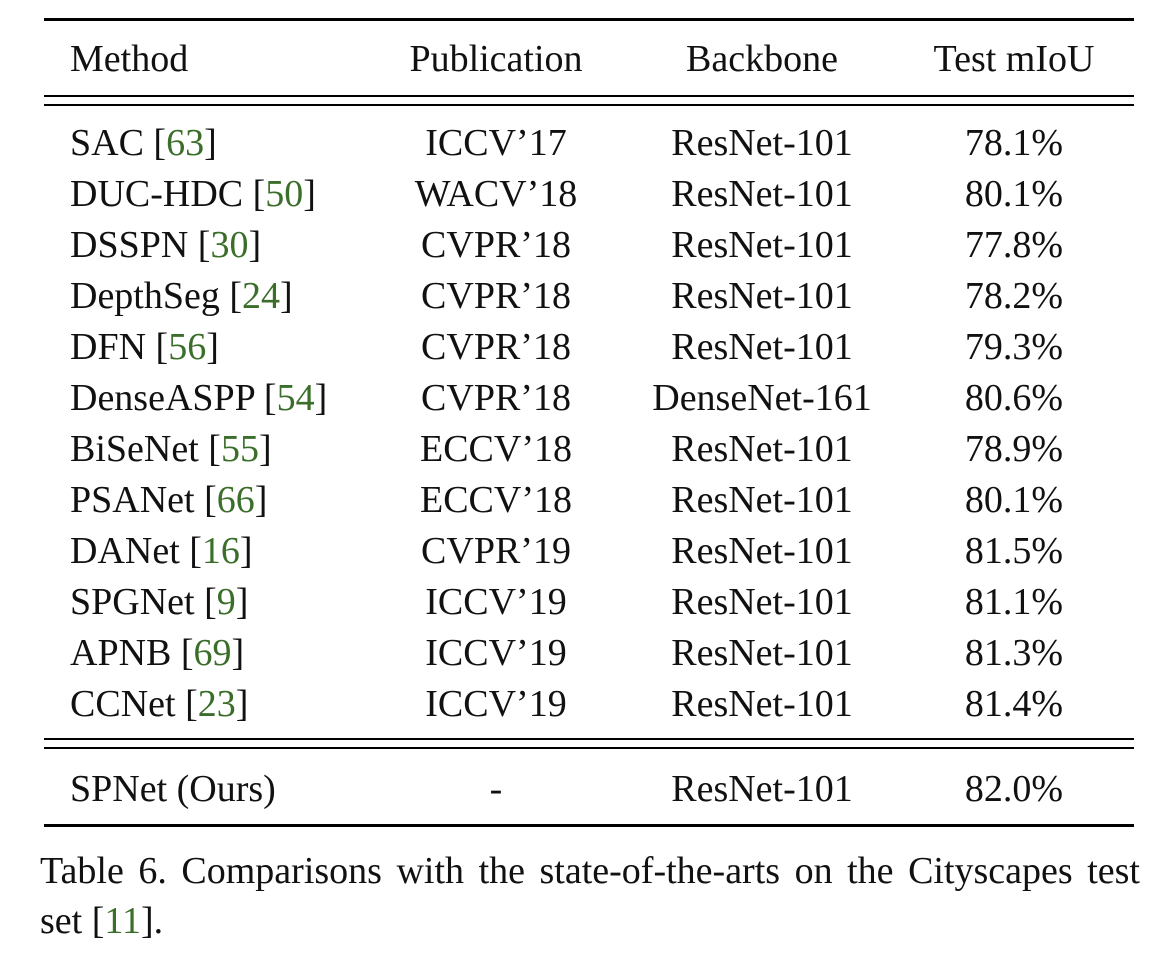 This screenshot has width=1156, height=958. Describe the element at coordinates (589, 739) in the screenshot. I see `body-double-rule-top` at that location.